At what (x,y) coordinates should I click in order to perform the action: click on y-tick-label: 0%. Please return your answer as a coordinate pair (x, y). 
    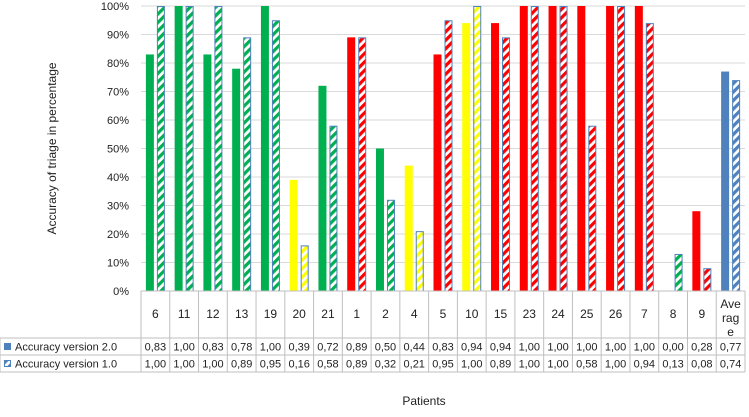
    Looking at the image, I should click on (121, 292).